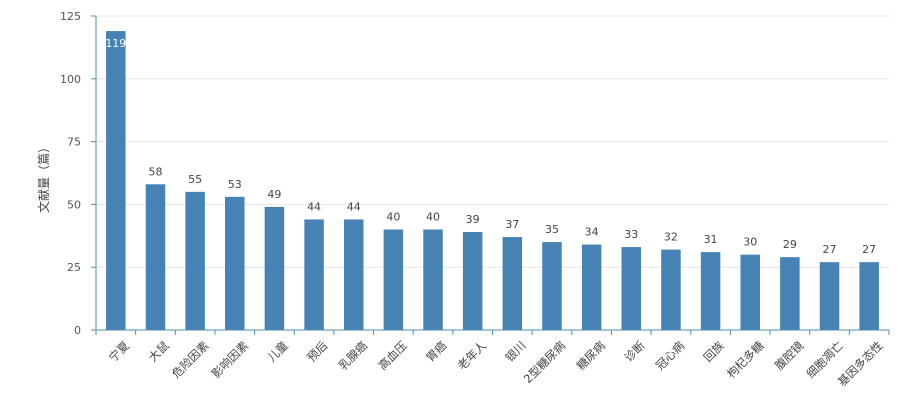  Describe the element at coordinates (230, 359) in the screenshot. I see `x-tick-label: 影响因素` at that location.